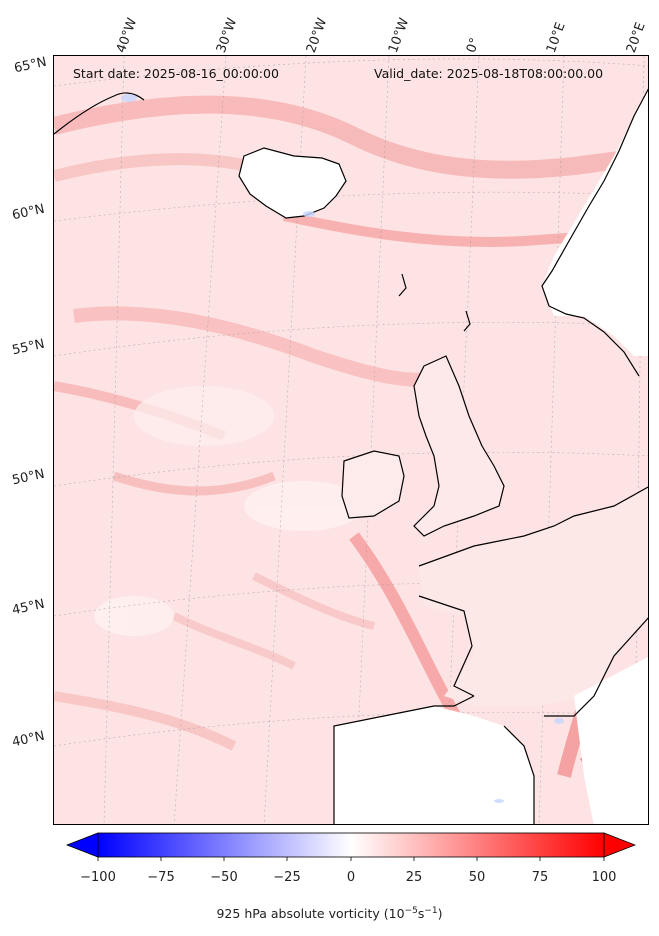  I want to click on colorbar-extend-min, so click(82, 845).